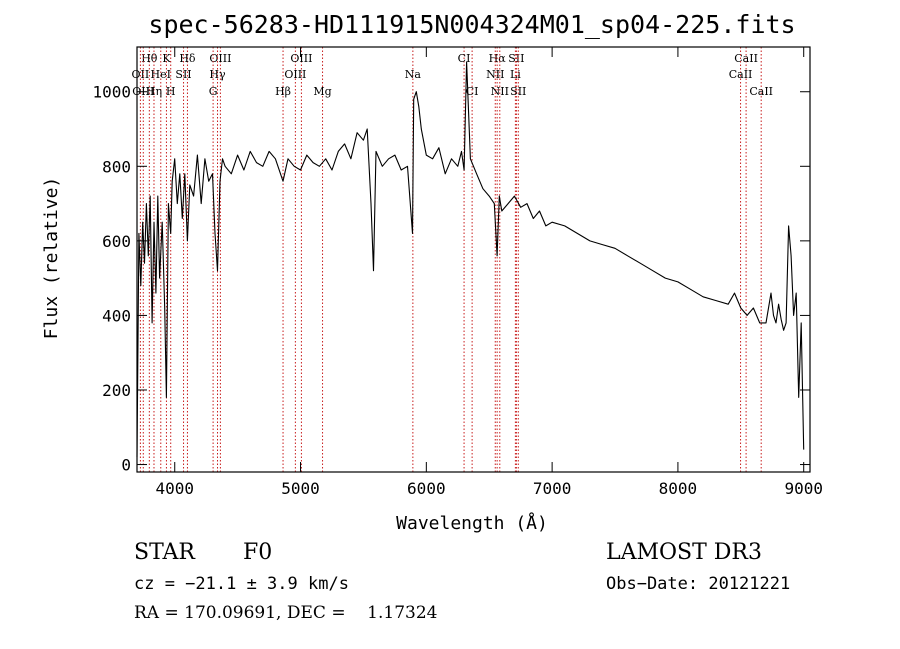 Image resolution: width=900 pixels, height=649 pixels. I want to click on line-marker-label-24: SII, so click(518, 91).